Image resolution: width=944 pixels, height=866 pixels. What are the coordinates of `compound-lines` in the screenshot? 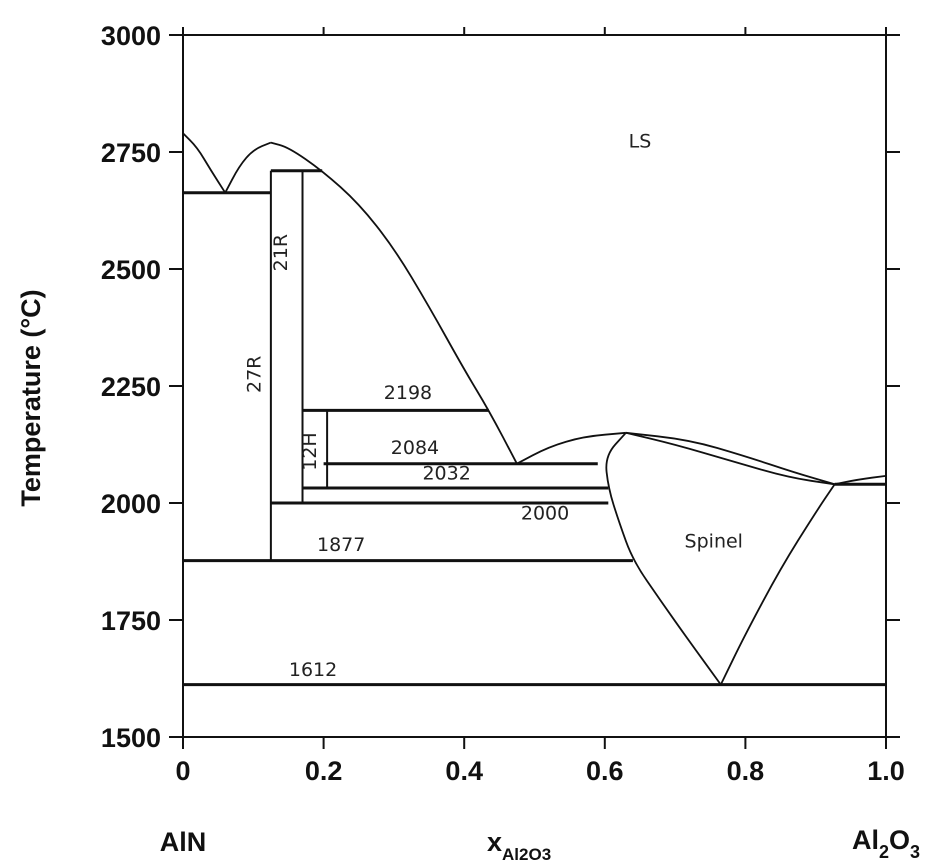 It's located at (299, 365).